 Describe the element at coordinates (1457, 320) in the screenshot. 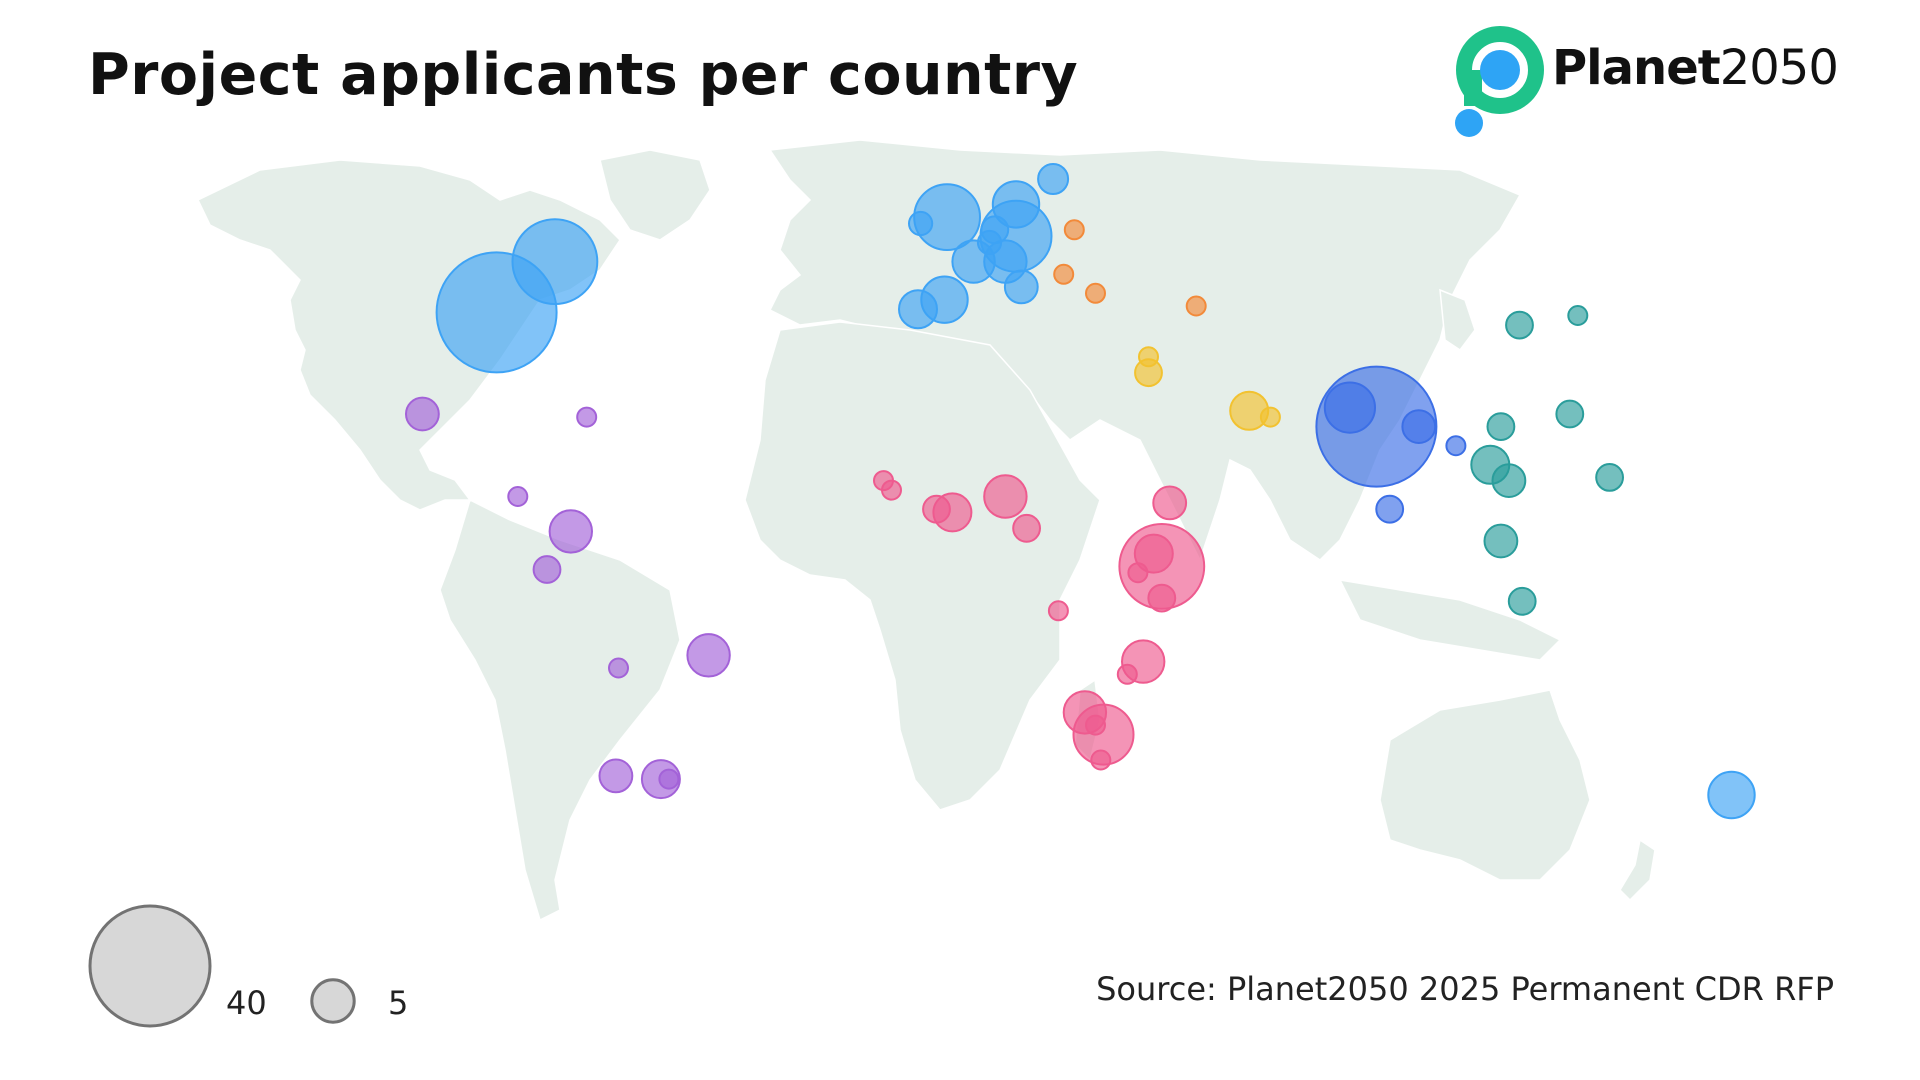

I see `landmass-japan` at that location.